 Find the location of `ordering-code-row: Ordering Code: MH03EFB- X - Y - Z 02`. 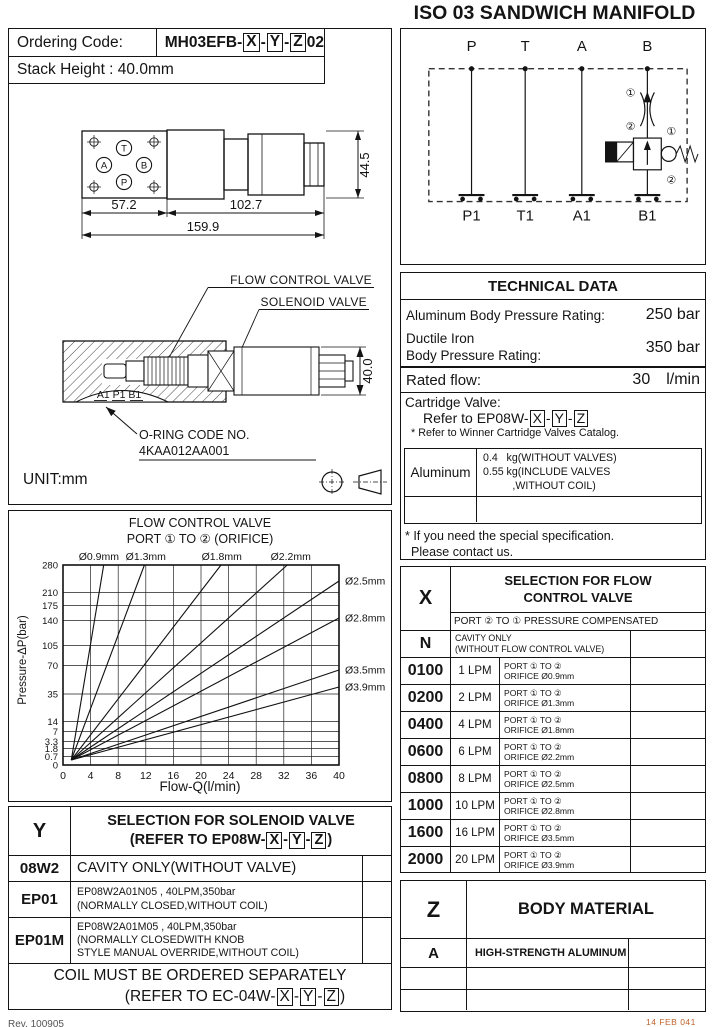

ordering-code-row: Ordering Code: MH03EFB- X - Y - Z 02 is located at coordinates (167, 43).